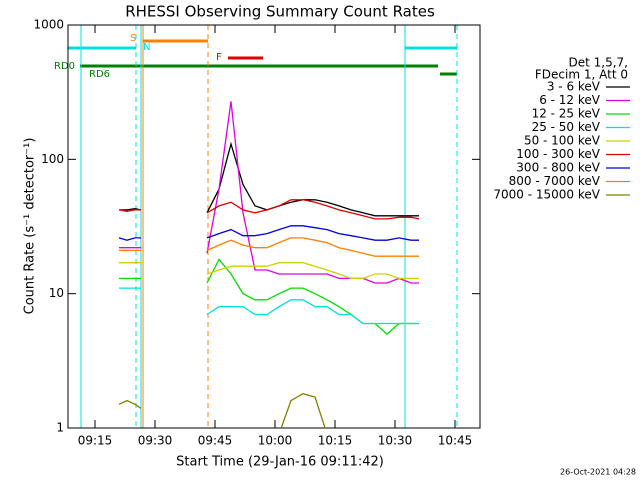 This screenshot has height=480, width=640. What do you see at coordinates (275, 441) in the screenshot?
I see `x-tick-label: 10:00` at bounding box center [275, 441].